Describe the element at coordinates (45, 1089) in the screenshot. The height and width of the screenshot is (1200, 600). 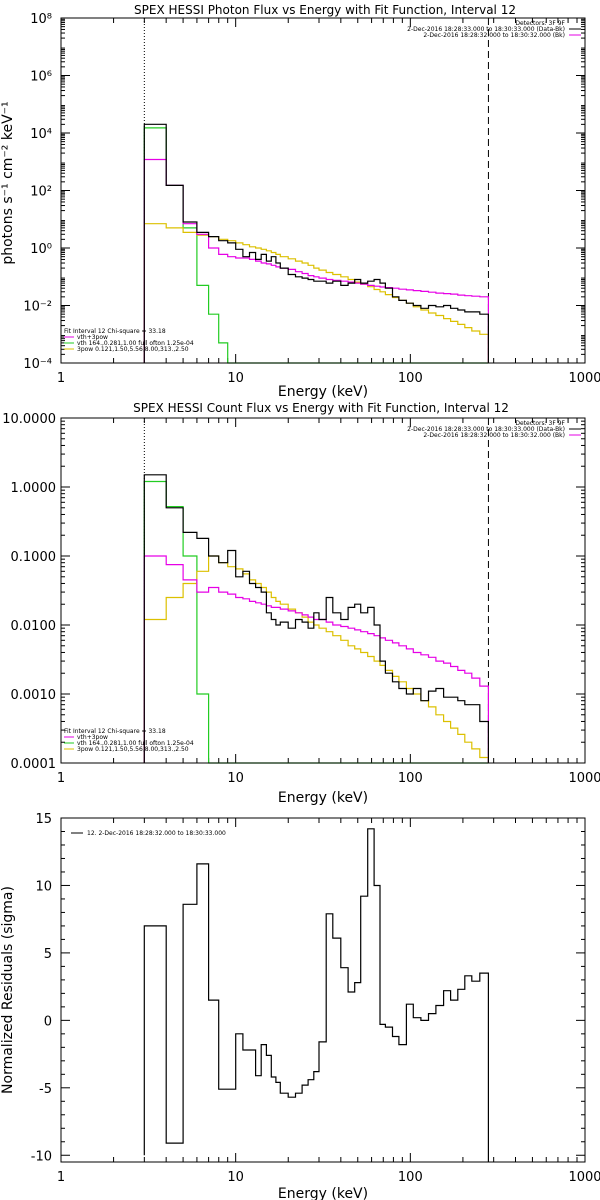
I see `y-tick-label: -5` at that location.